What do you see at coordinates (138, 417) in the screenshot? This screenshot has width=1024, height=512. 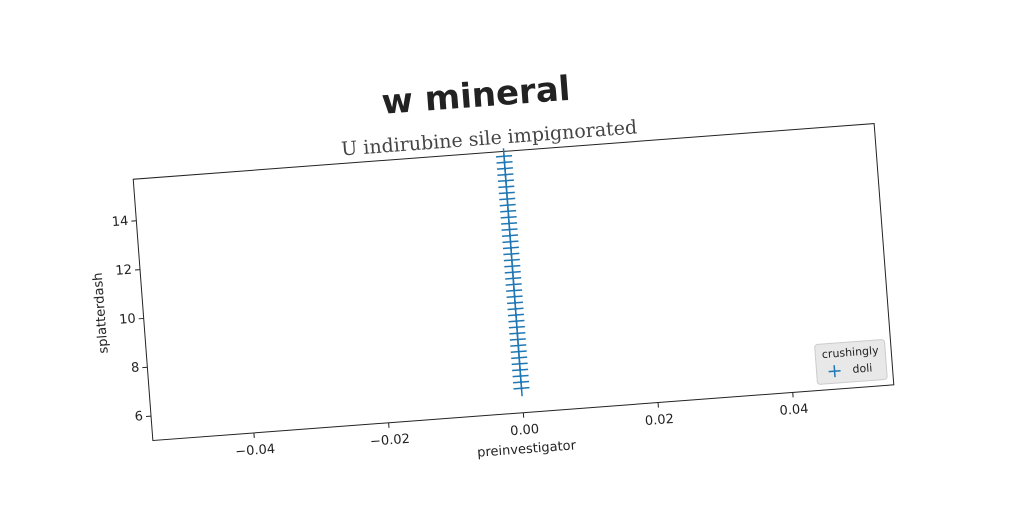 I see `y-tick-label: 6` at bounding box center [138, 417].